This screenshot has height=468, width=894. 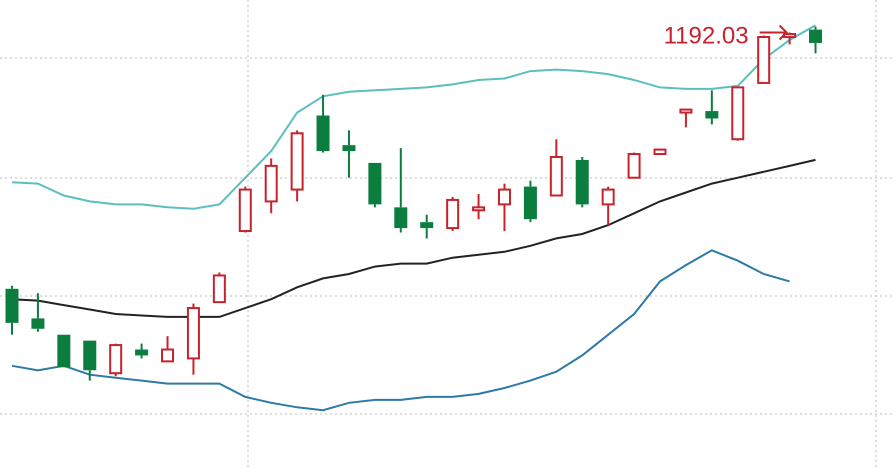 What do you see at coordinates (783, 32) in the screenshot?
I see `annotation-arrow-head` at bounding box center [783, 32].